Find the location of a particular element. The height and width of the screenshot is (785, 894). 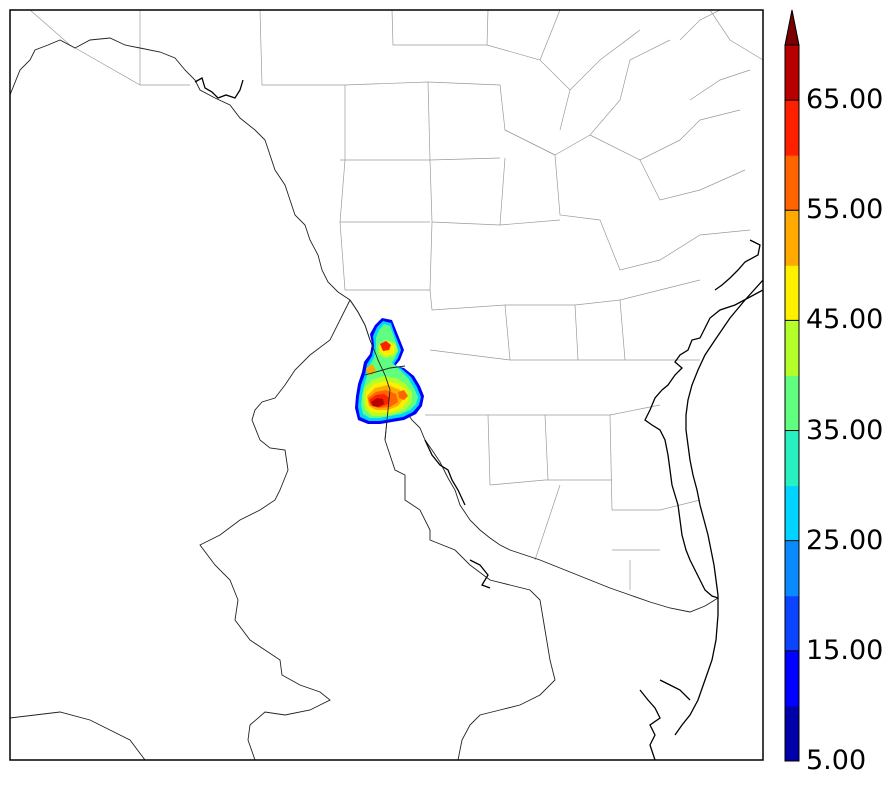

storm-overlay-lines is located at coordinates (377, 370).